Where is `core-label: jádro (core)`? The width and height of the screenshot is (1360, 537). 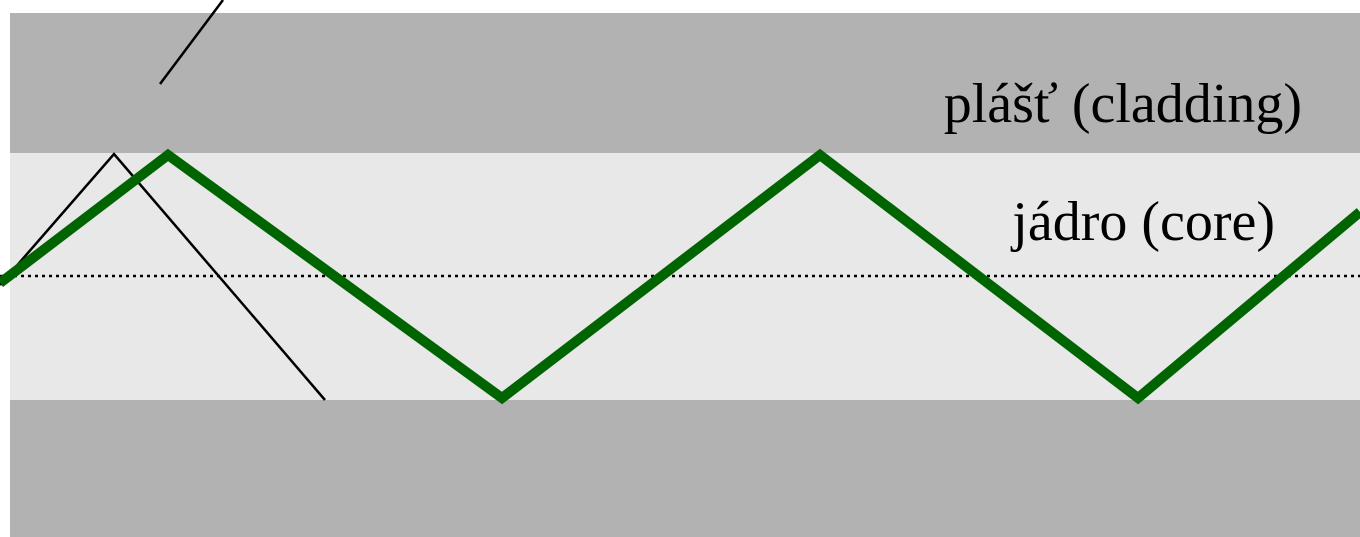 core-label: jádro (core) is located at coordinates (1142, 222).